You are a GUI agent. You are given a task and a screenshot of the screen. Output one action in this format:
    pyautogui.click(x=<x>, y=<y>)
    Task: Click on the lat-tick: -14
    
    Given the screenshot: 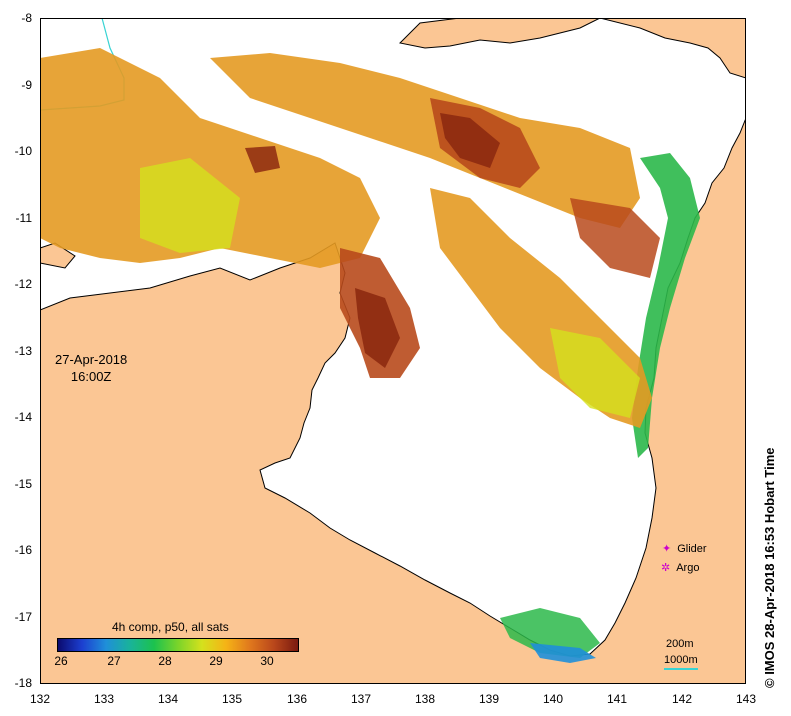 What is the action you would take?
    pyautogui.click(x=23, y=417)
    